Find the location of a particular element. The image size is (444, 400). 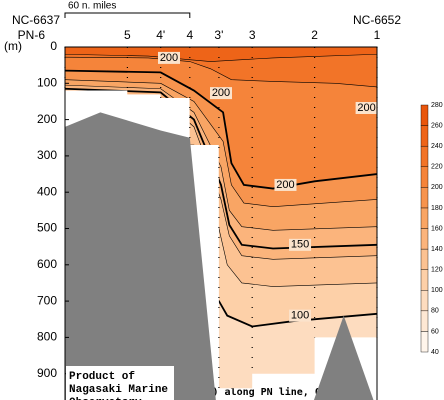

credit-text: Product of is located at coordinates (102, 377).